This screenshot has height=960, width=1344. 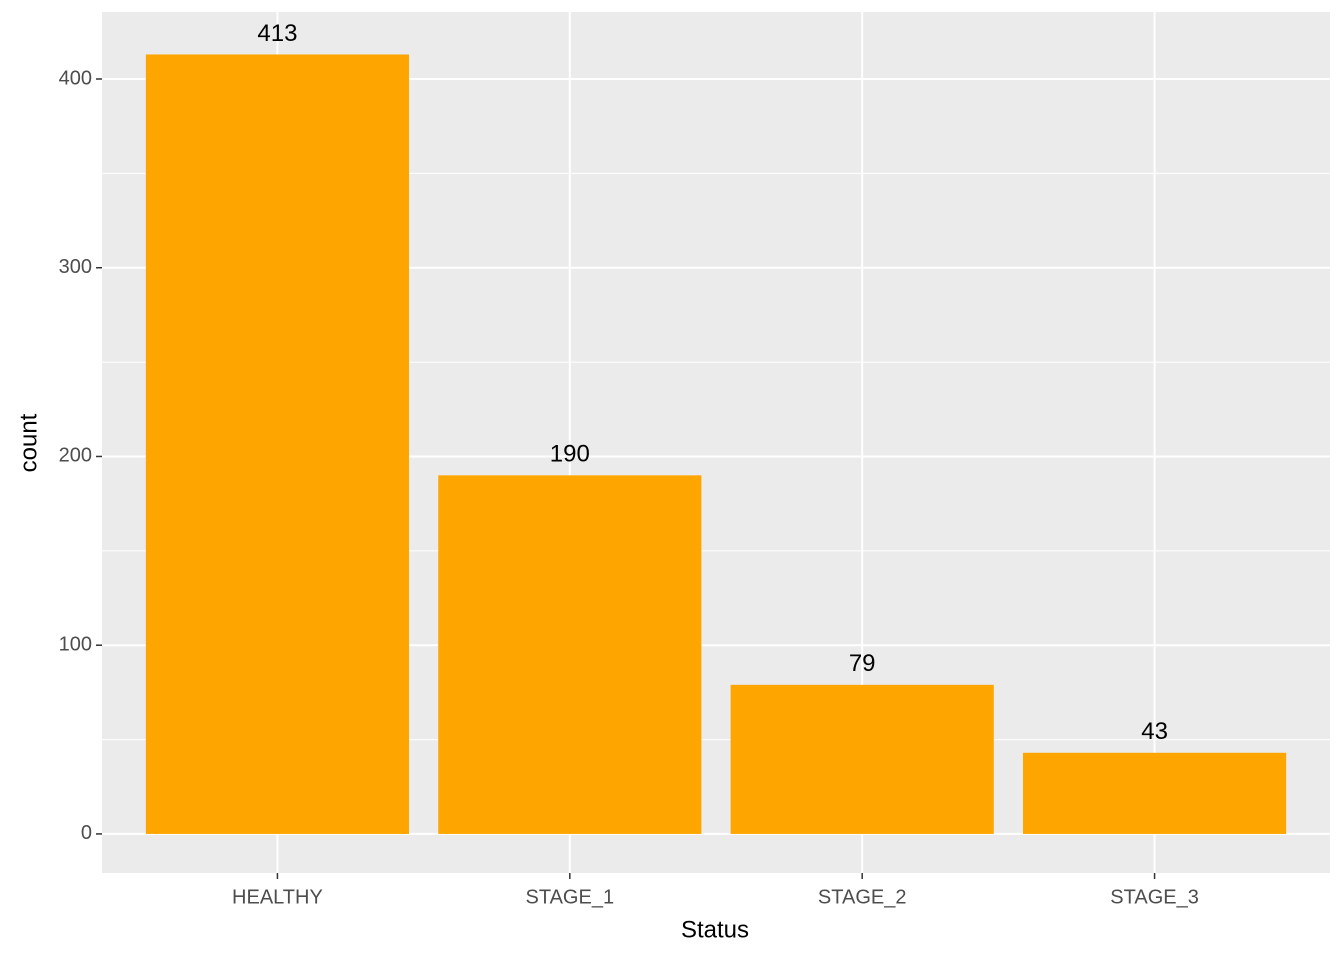 What do you see at coordinates (86, 833) in the screenshot?
I see `y-tick-label: 0` at bounding box center [86, 833].